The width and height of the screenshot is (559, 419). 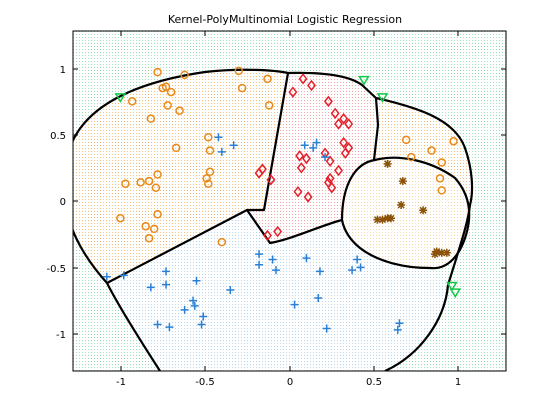 I want to click on region-brown, so click(x=406, y=213).